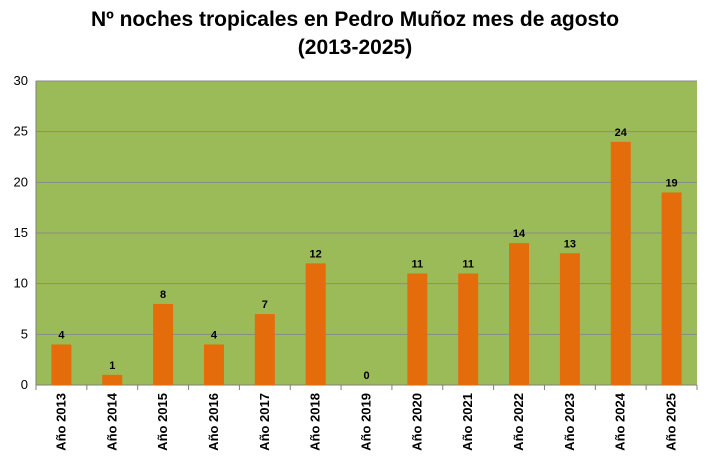 Image resolution: width=710 pixels, height=465 pixels. What do you see at coordinates (24, 333) in the screenshot?
I see `y-tick-label: 5` at bounding box center [24, 333].